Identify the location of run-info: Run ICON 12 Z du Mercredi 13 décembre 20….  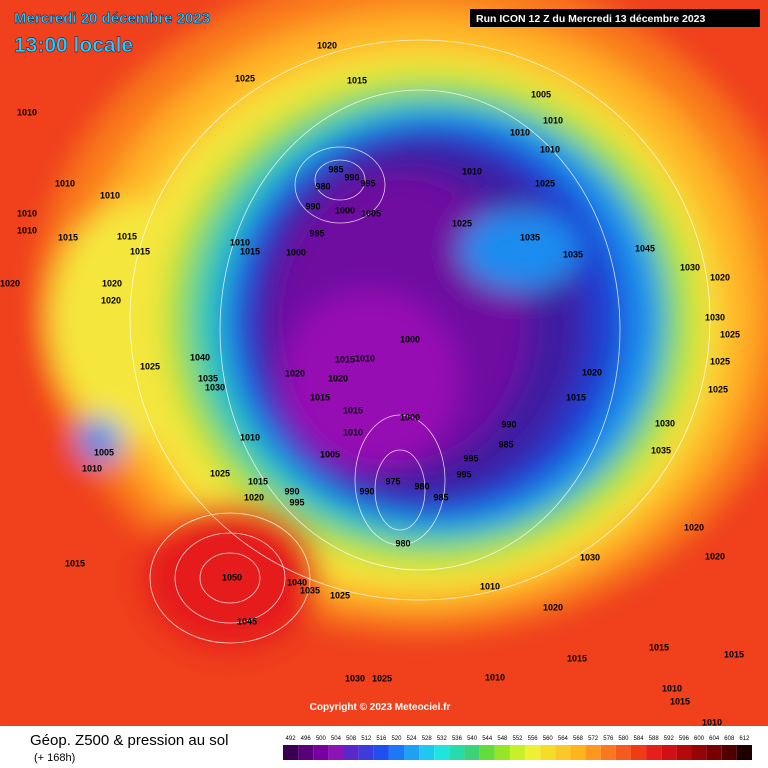
(590, 19).